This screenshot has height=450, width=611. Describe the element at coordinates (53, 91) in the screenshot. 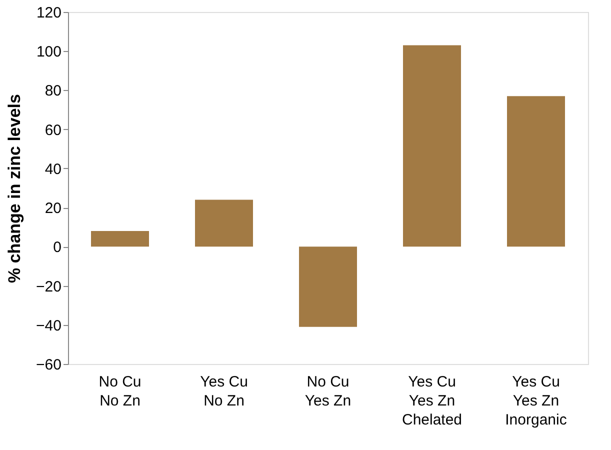

I see `y-tick-label: 80` at that location.